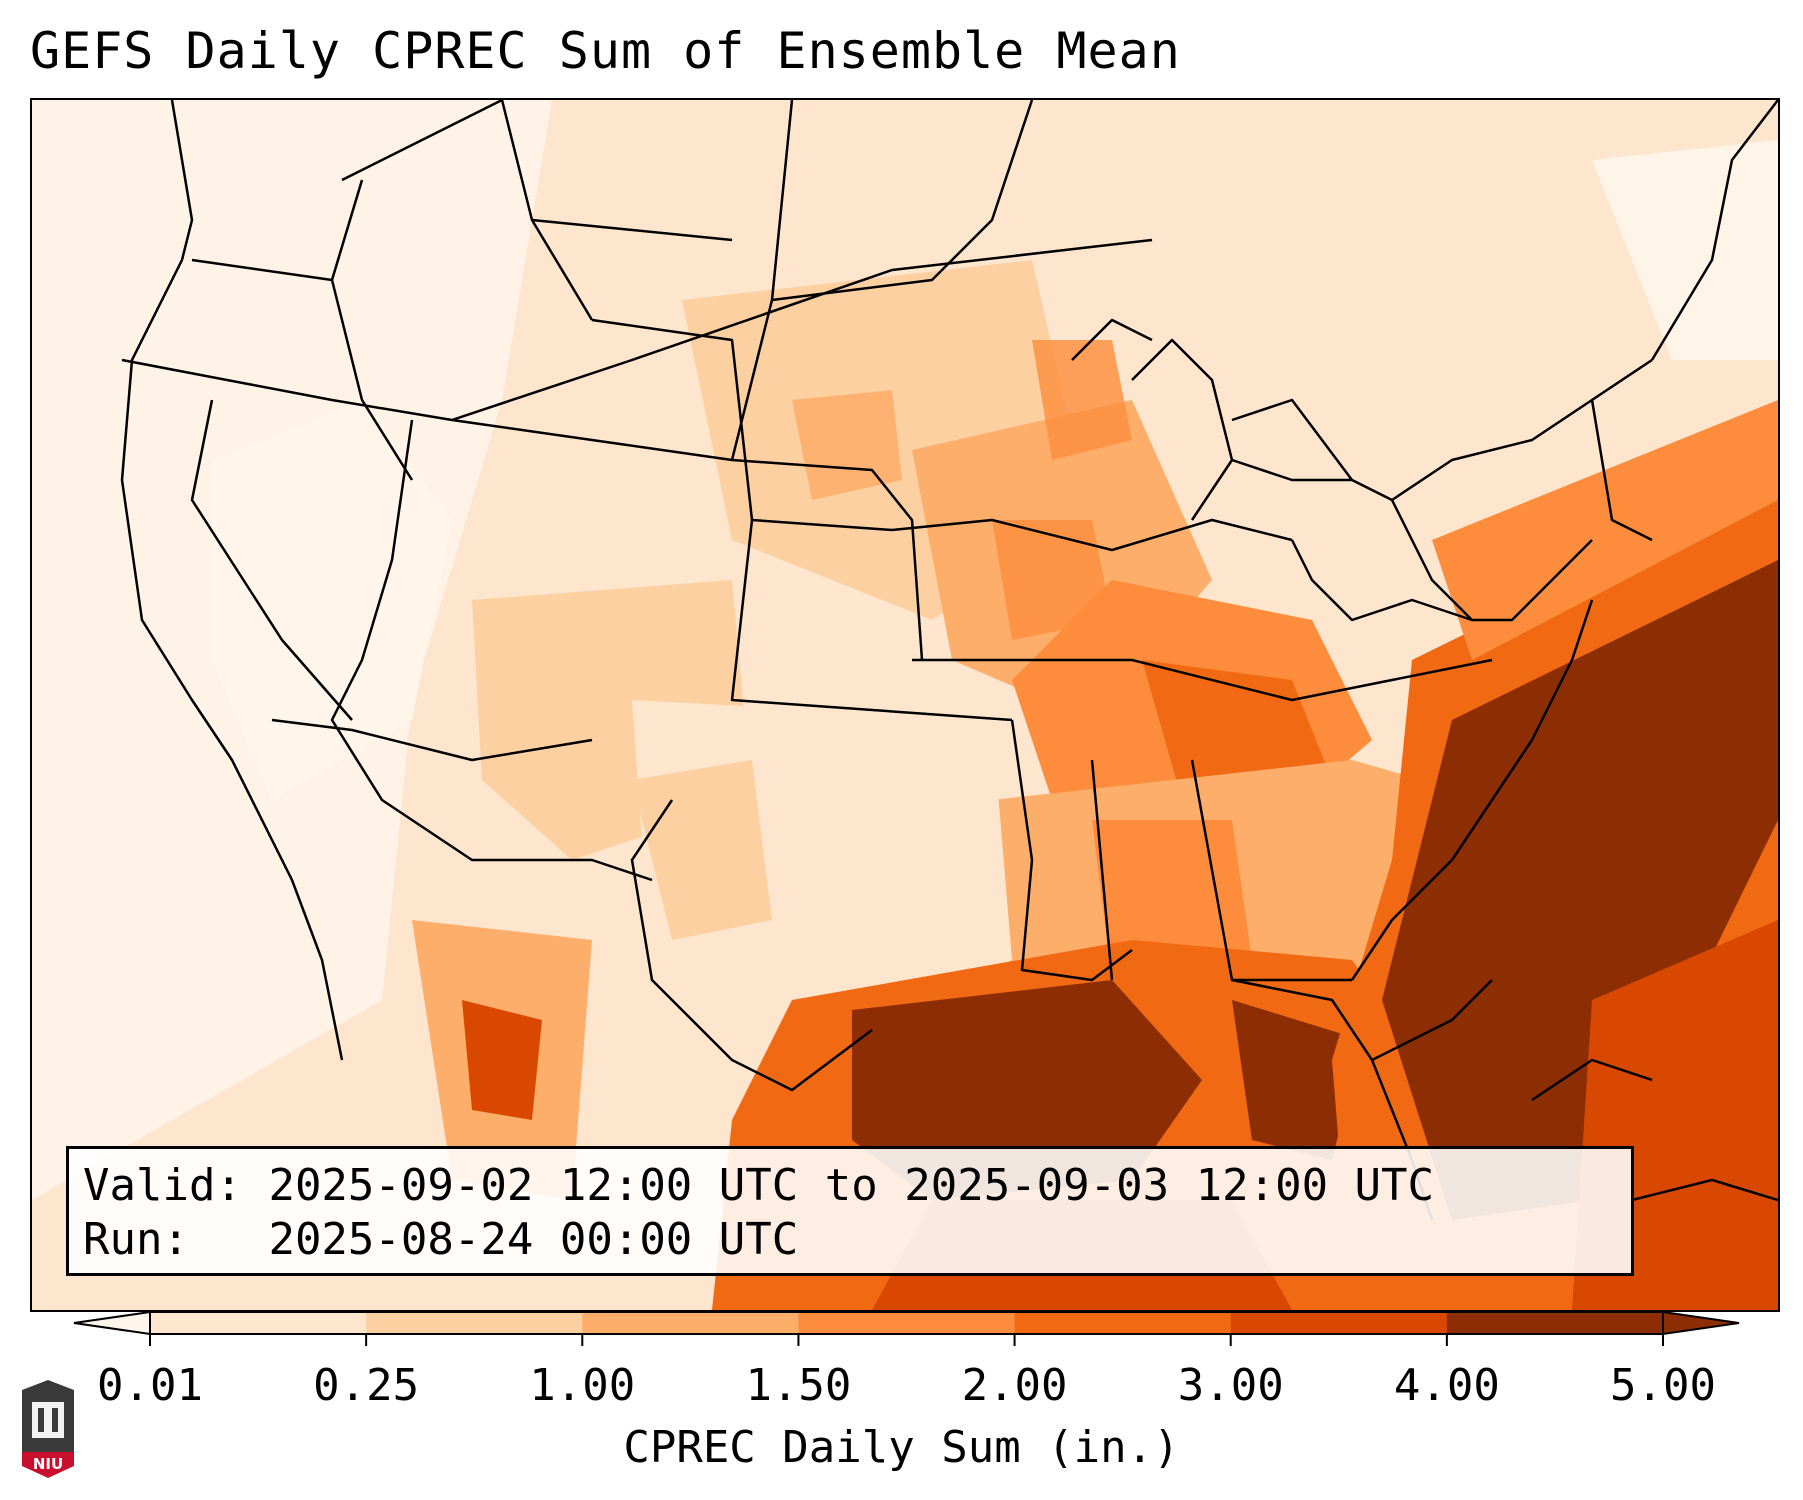 This screenshot has width=1803, height=1500. Describe the element at coordinates (112, 1323) in the screenshot. I see `colorbar-extend-low` at that location.